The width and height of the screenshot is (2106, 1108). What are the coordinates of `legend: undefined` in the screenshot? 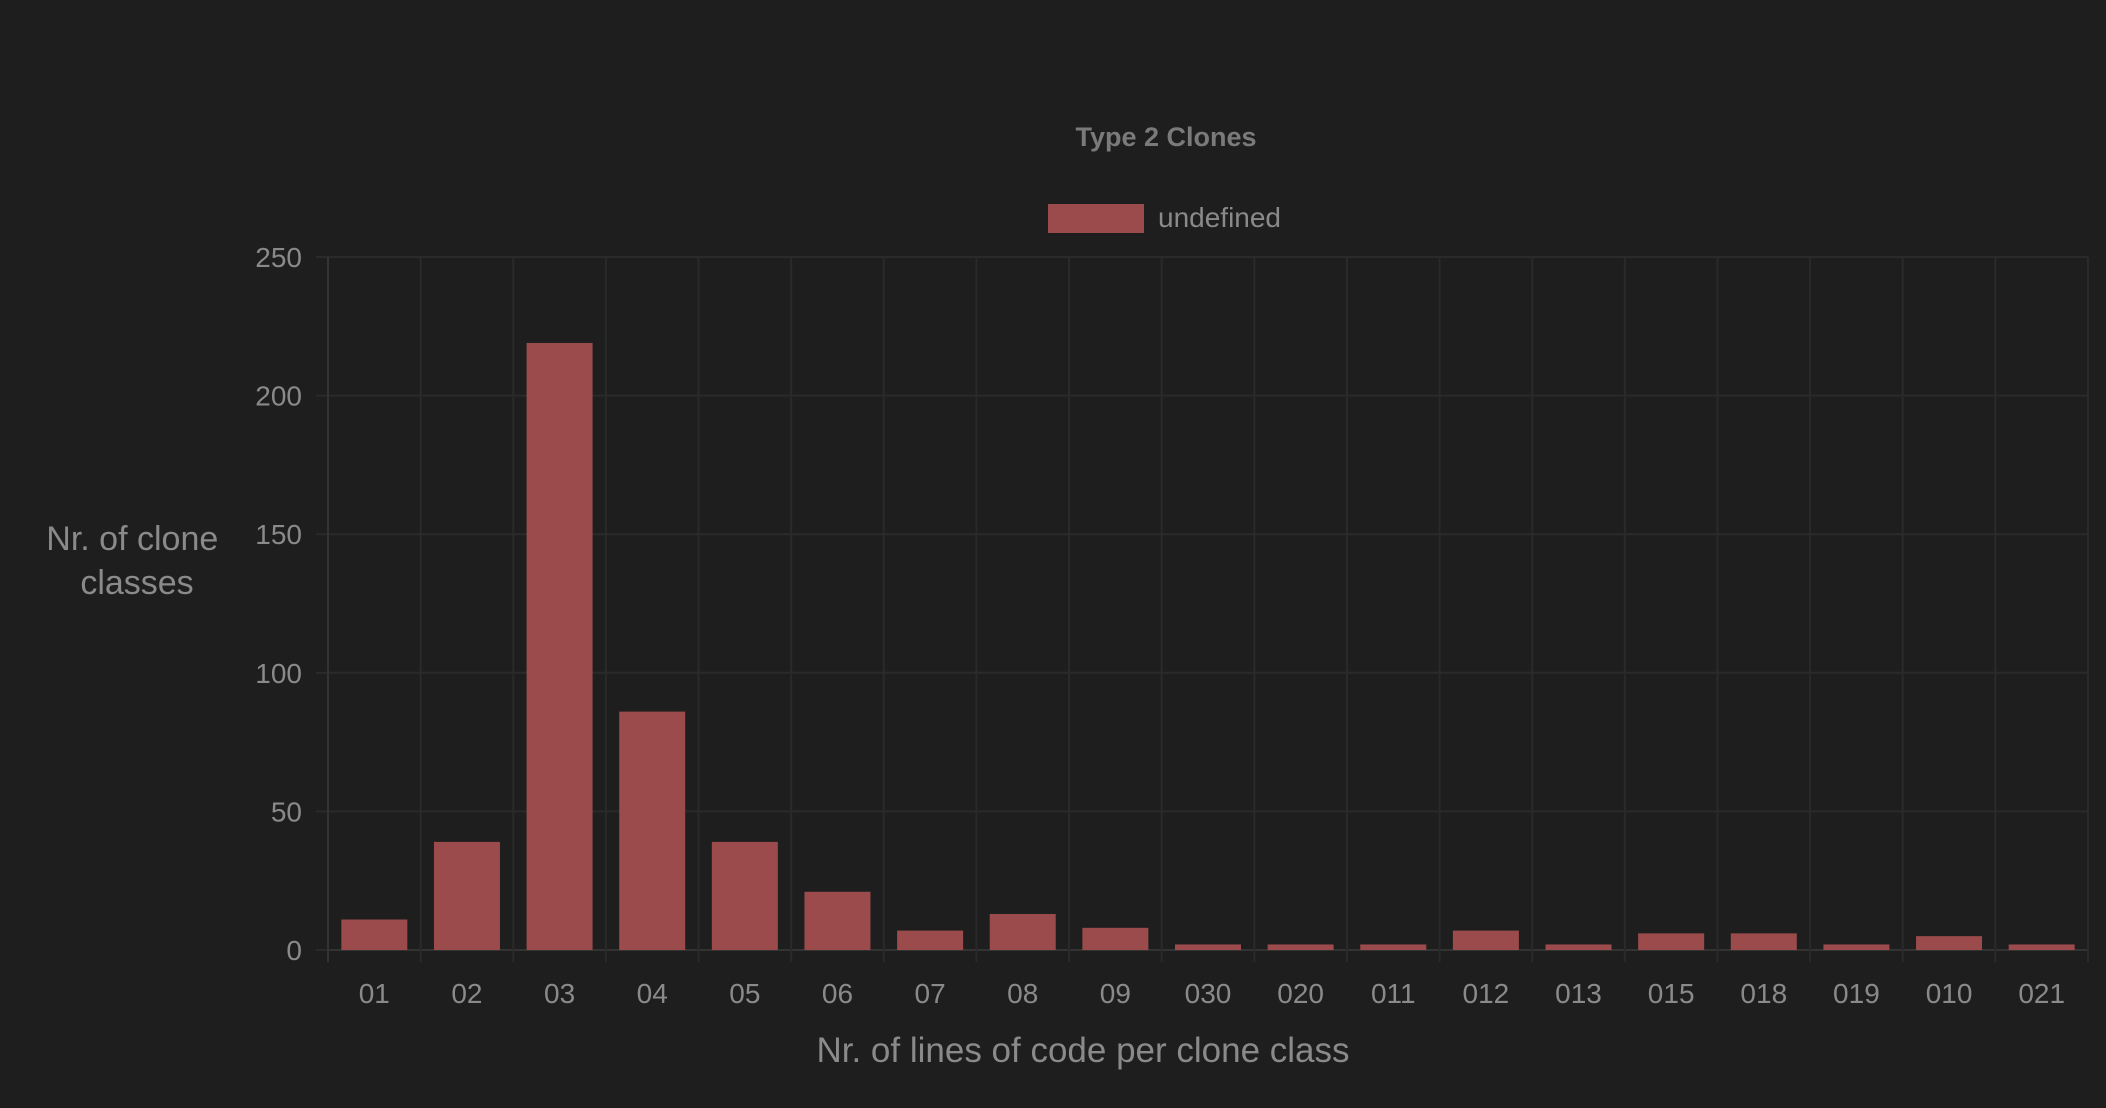 It's located at (1164, 217).